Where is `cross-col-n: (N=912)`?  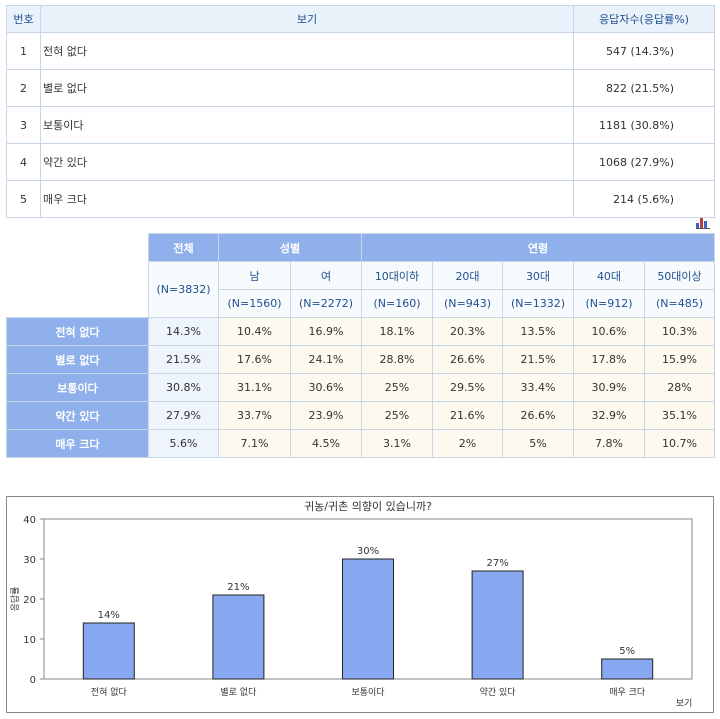
cross-col-n: (N=912) is located at coordinates (609, 303).